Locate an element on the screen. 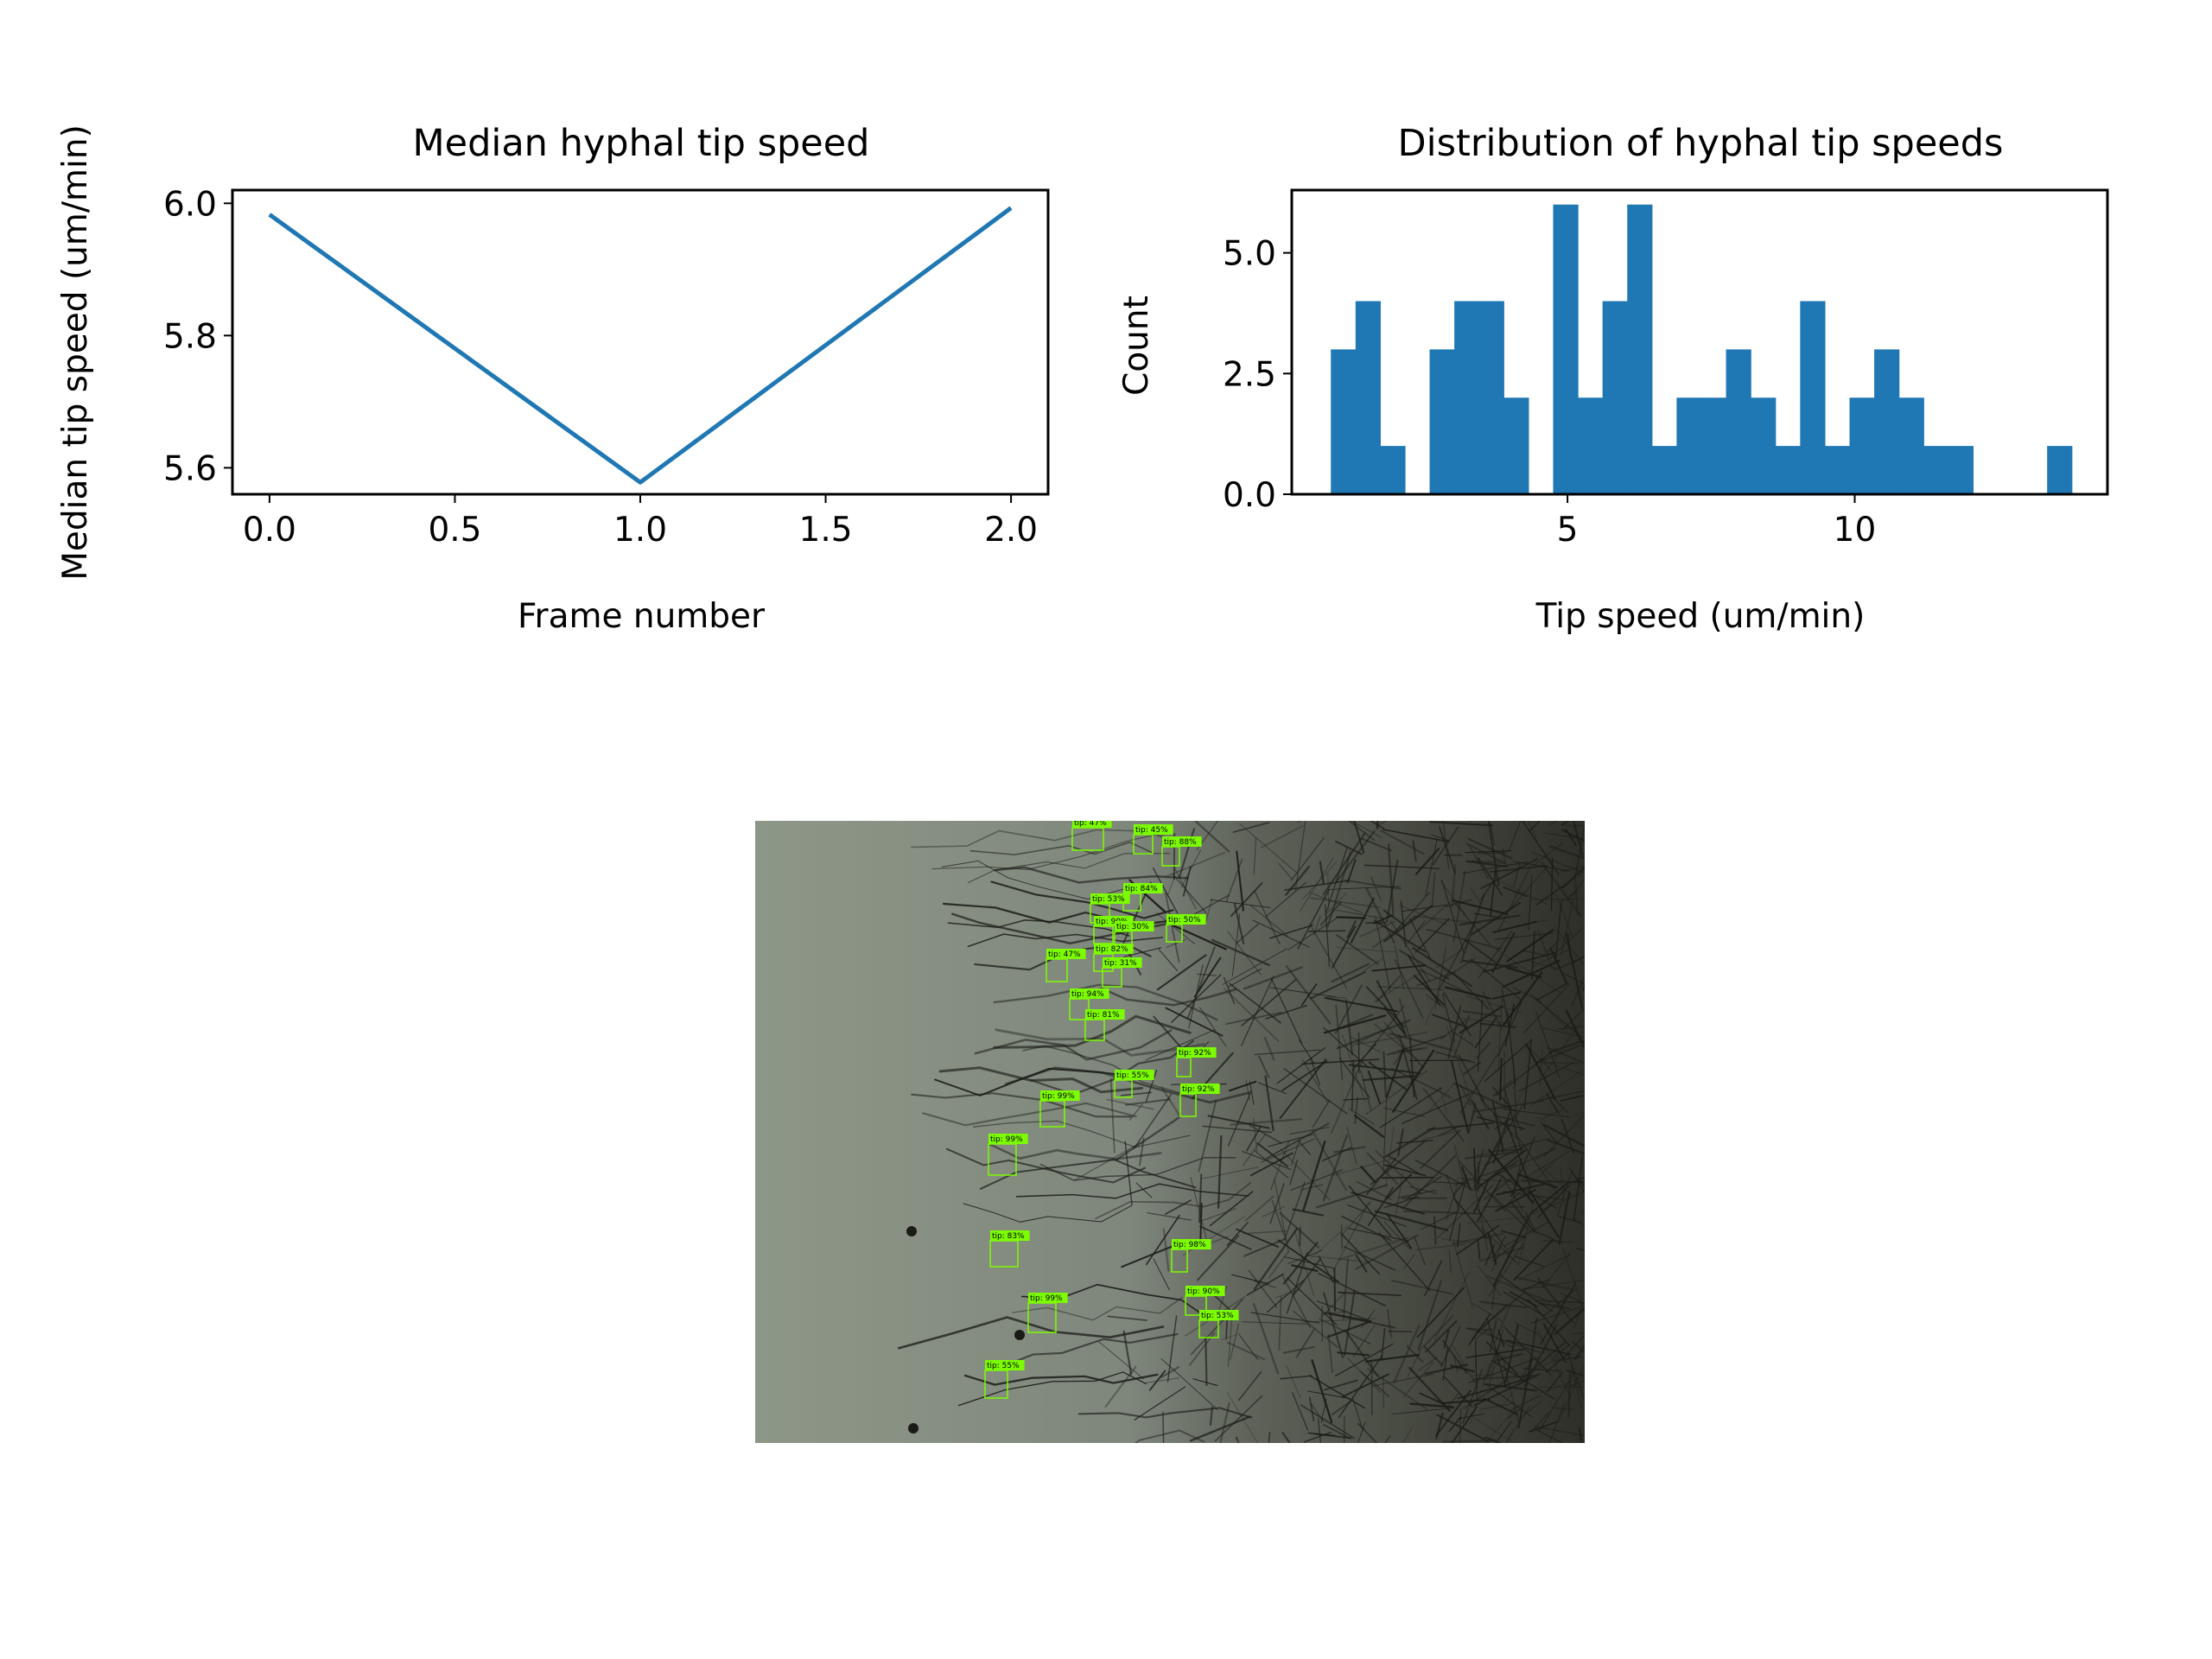  line-xtick-label: 2.0 is located at coordinates (1011, 530).